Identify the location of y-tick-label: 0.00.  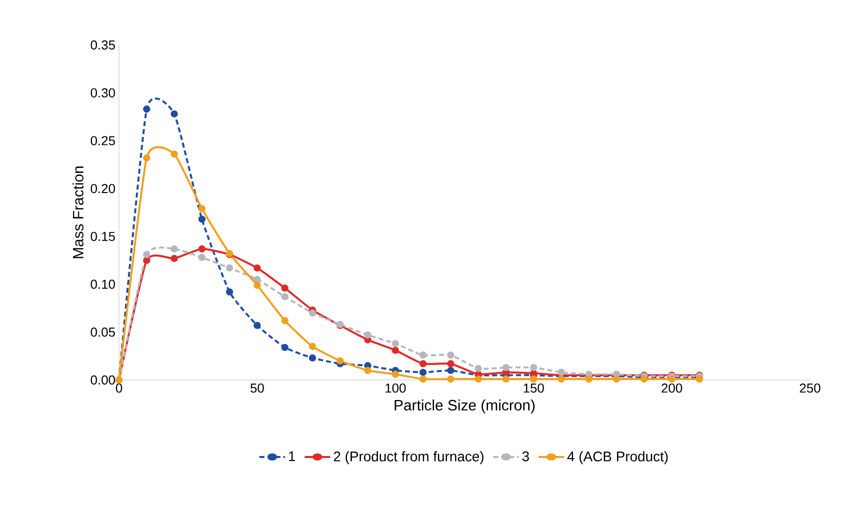
(102, 380).